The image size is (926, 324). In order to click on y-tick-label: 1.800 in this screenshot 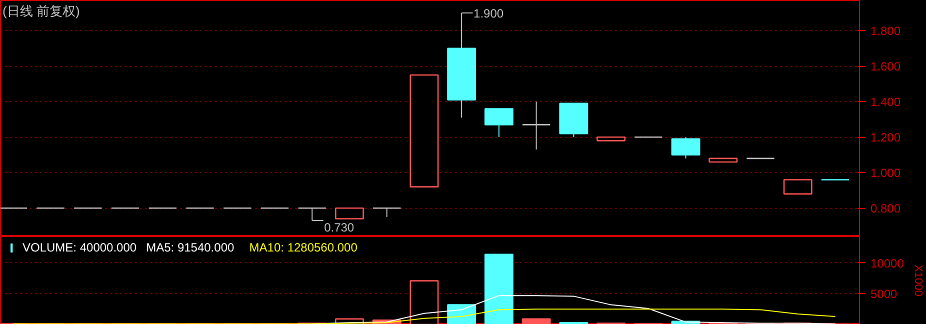, I will do `click(885, 31)`.